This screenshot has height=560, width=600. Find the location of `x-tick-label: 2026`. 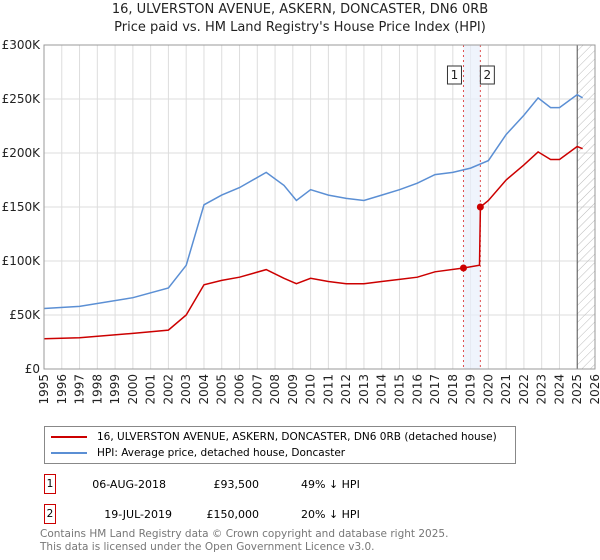

x-tick-label: 2026 is located at coordinates (594, 389).